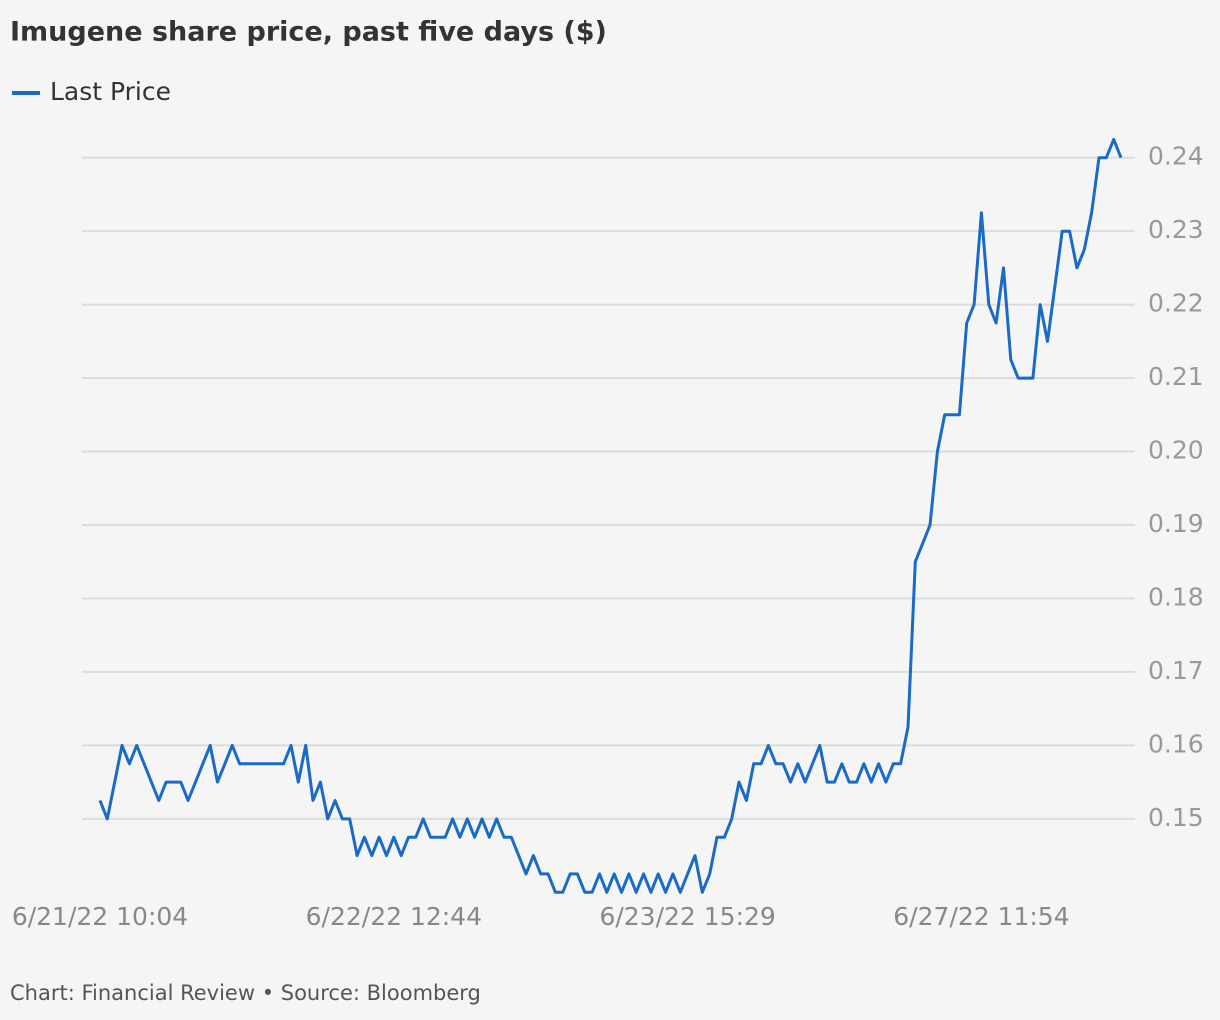 Image resolution: width=1220 pixels, height=1020 pixels. Describe the element at coordinates (1176, 229) in the screenshot. I see `y-tick-label: 0.23` at that location.